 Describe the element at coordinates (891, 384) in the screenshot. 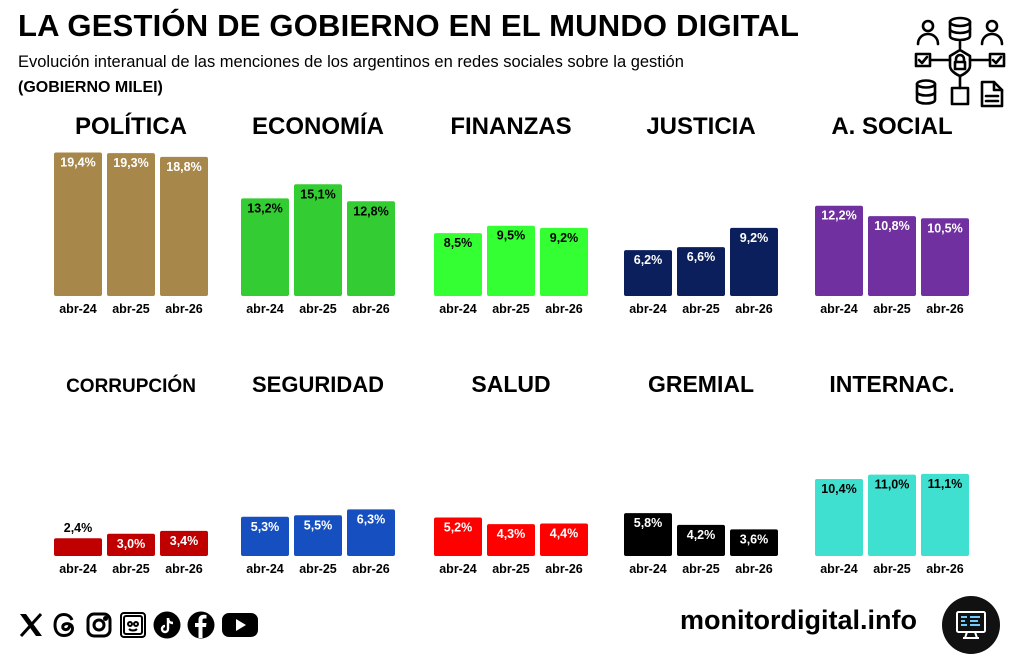

I see `chart-title: INTERNAC.` at that location.